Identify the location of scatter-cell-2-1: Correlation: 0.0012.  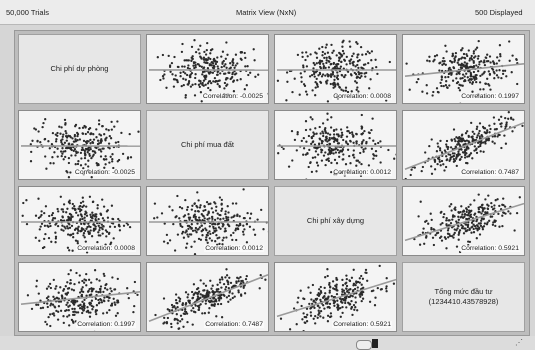
(207, 221).